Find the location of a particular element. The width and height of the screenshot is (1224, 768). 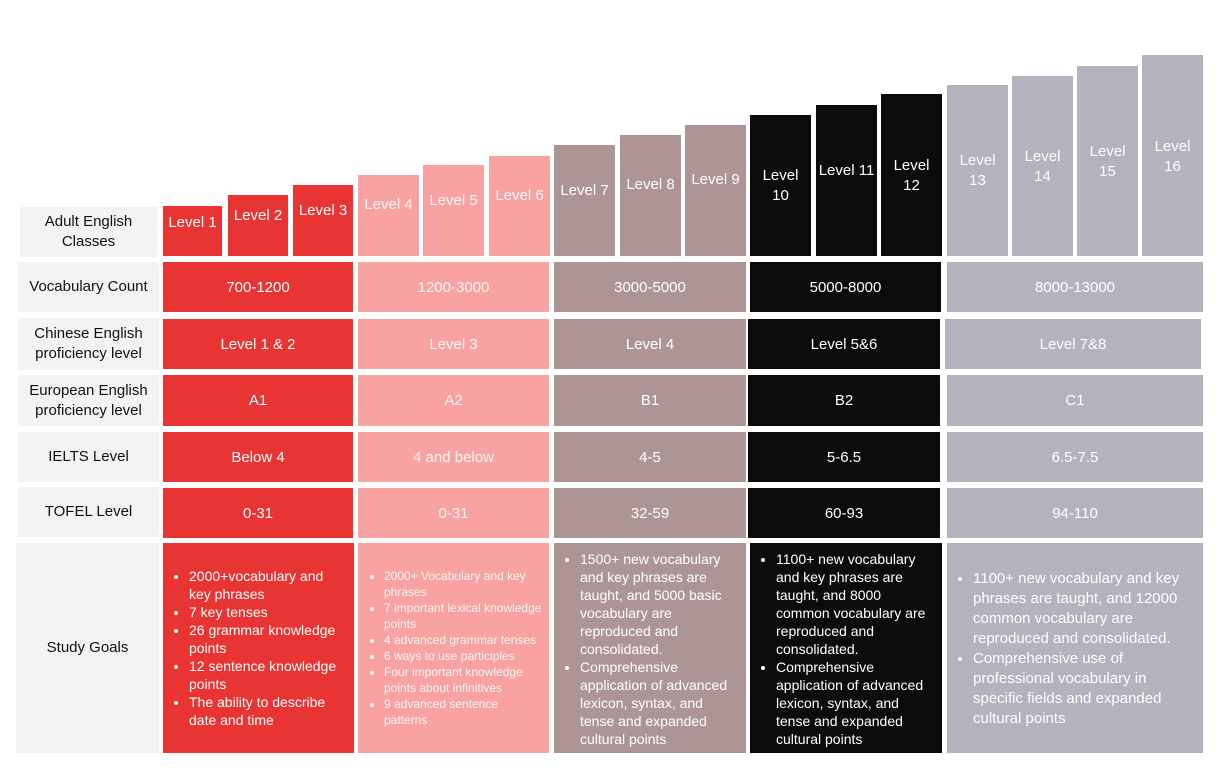

level-bar-label: Level 6 is located at coordinates (519, 195).